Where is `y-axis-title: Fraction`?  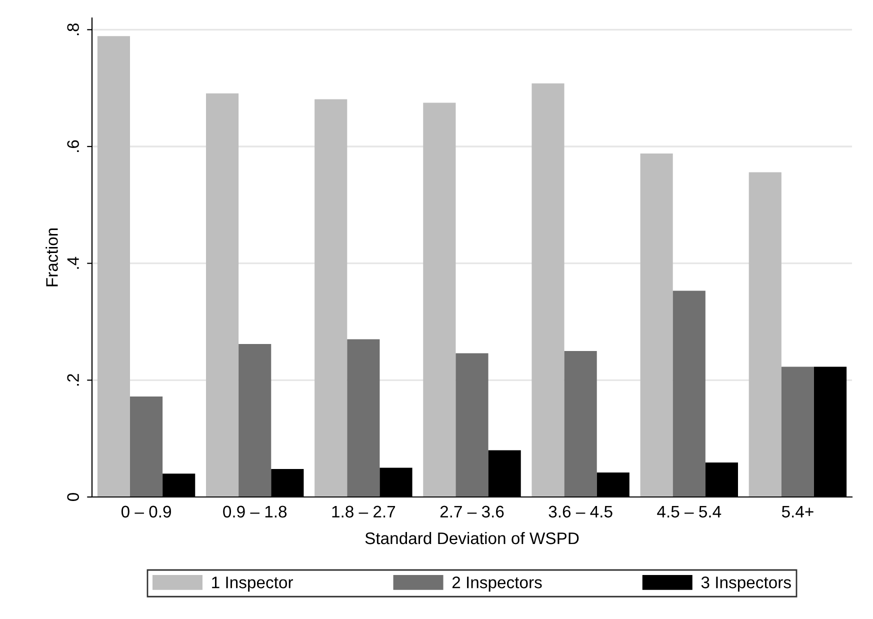 y-axis-title: Fraction is located at coordinates (52, 257).